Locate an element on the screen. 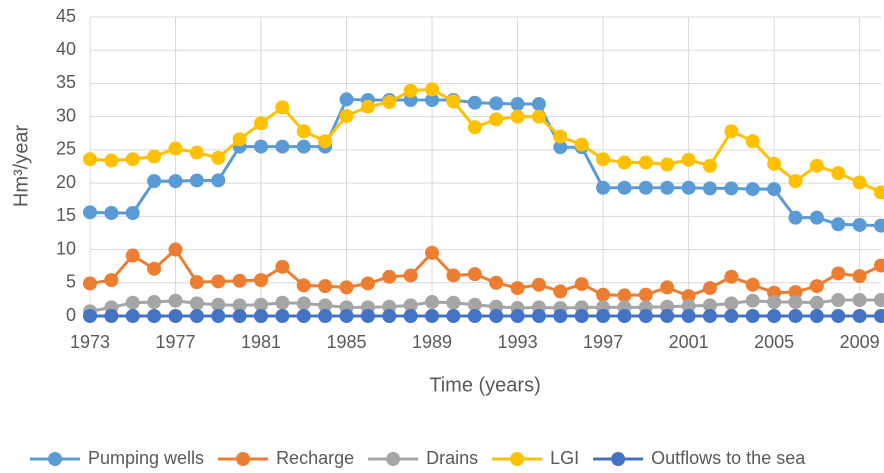  series-line is located at coordinates (485, 272).